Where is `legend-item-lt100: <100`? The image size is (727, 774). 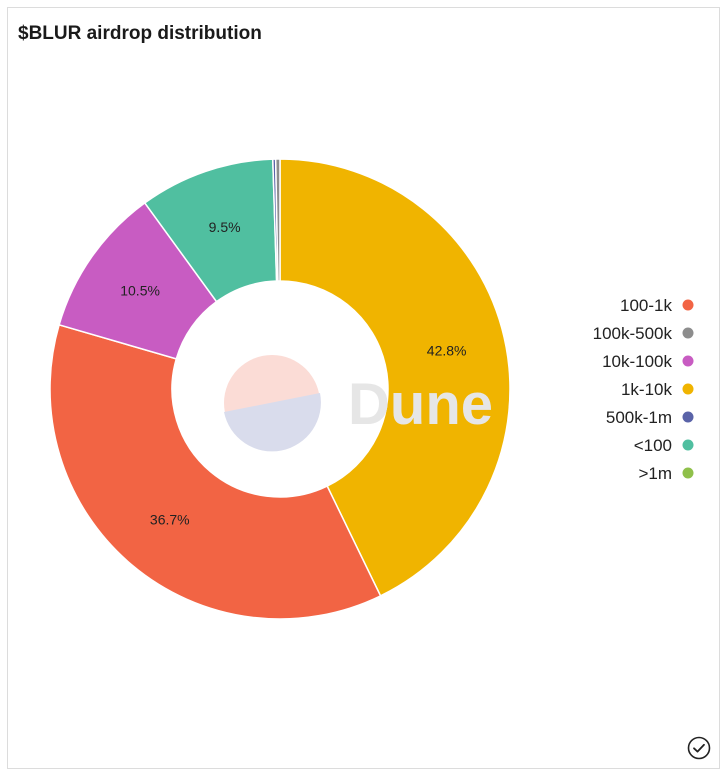
legend-item-lt100: <100 is located at coordinates (664, 445).